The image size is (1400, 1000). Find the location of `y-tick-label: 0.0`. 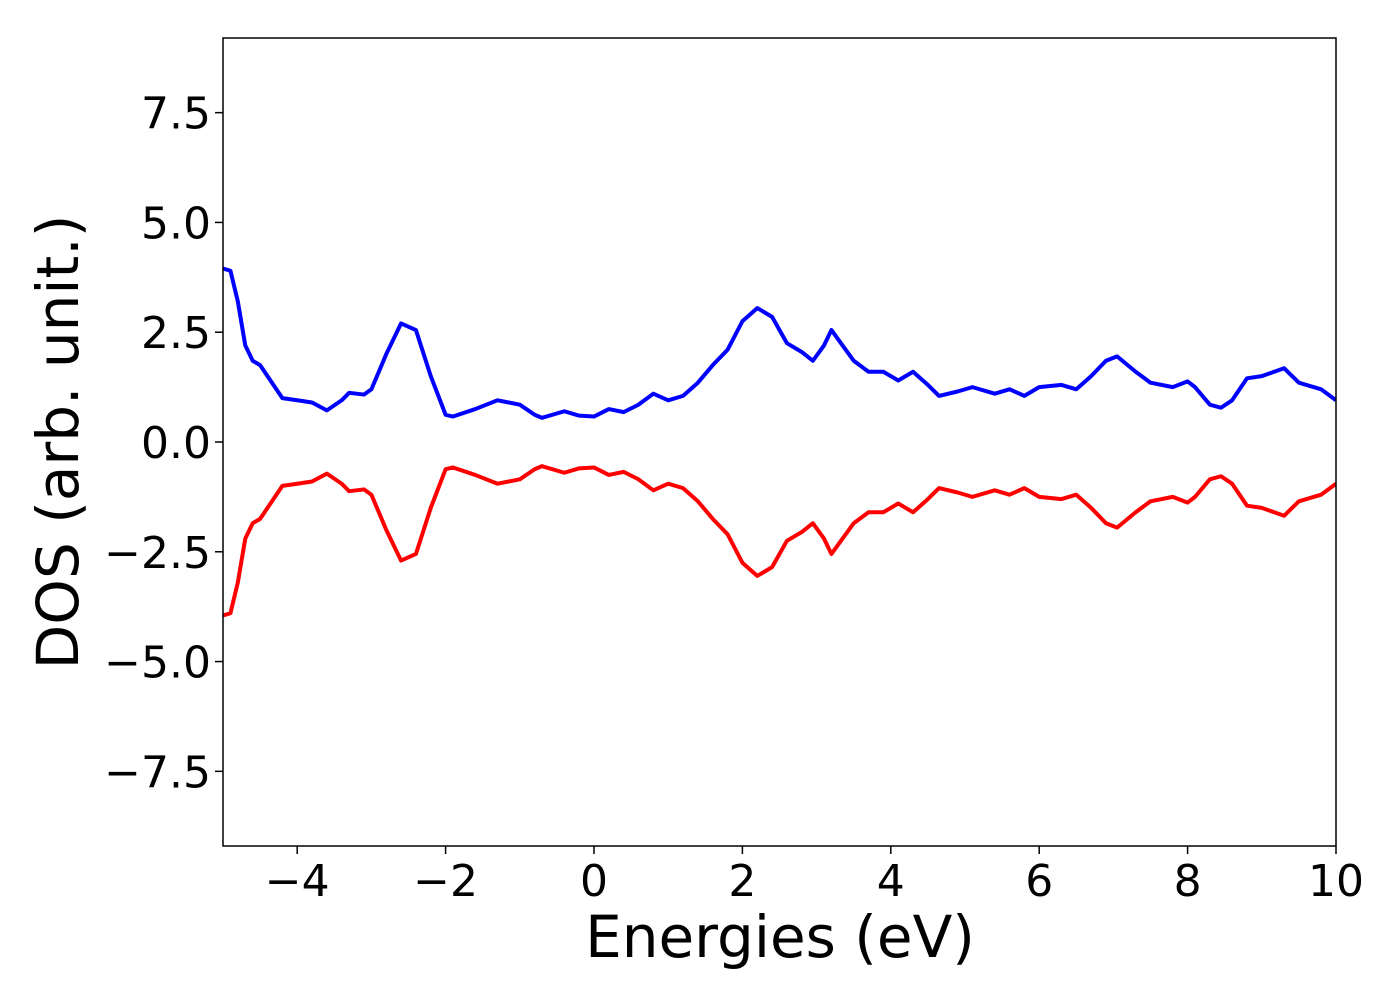

y-tick-label: 0.0 is located at coordinates (176, 443).